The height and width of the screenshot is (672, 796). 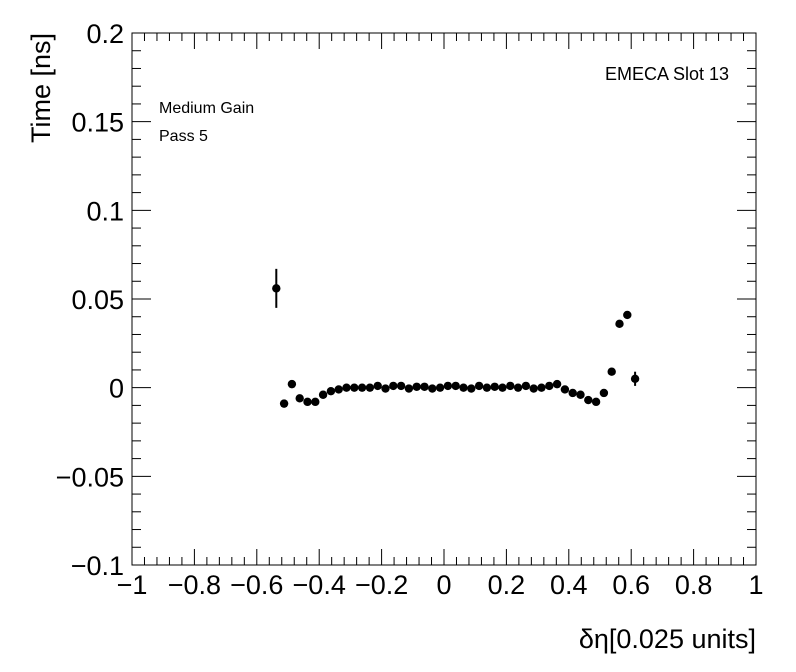 What do you see at coordinates (183, 136) in the screenshot?
I see `annotation-pass: Pass 5` at bounding box center [183, 136].